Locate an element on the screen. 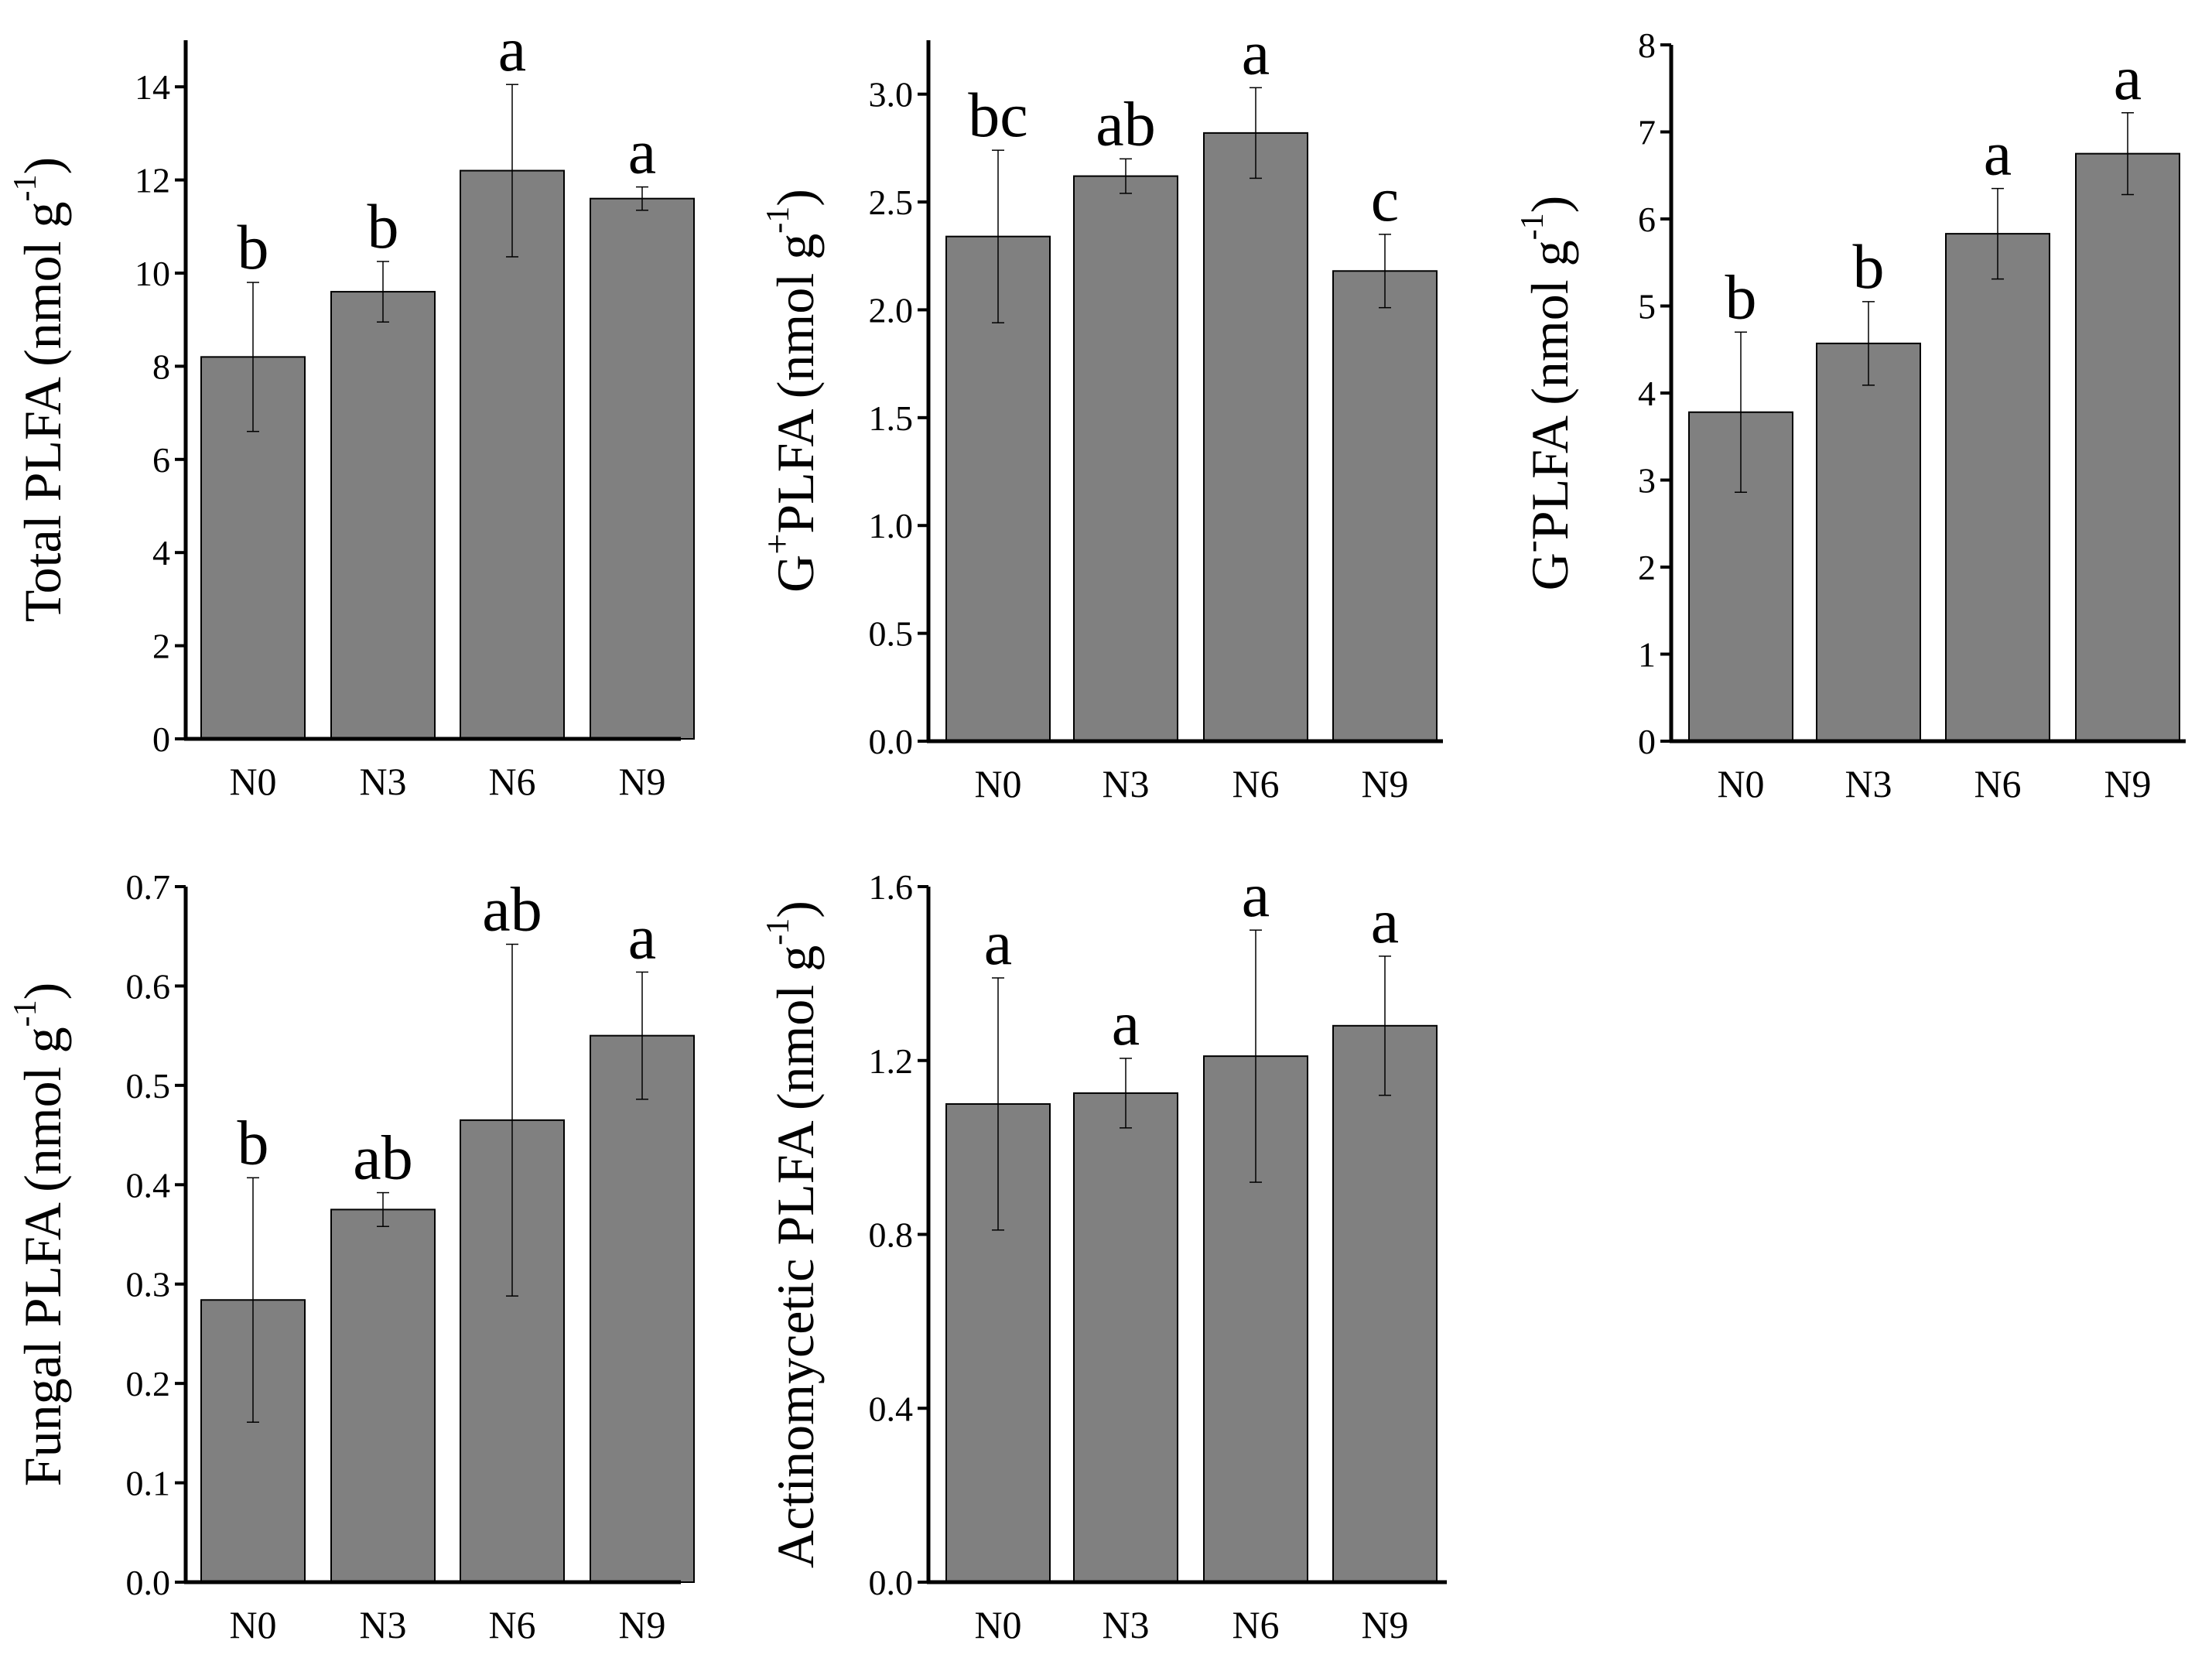  y-axis-title-prefix-superscript: + is located at coordinates (777, 544).